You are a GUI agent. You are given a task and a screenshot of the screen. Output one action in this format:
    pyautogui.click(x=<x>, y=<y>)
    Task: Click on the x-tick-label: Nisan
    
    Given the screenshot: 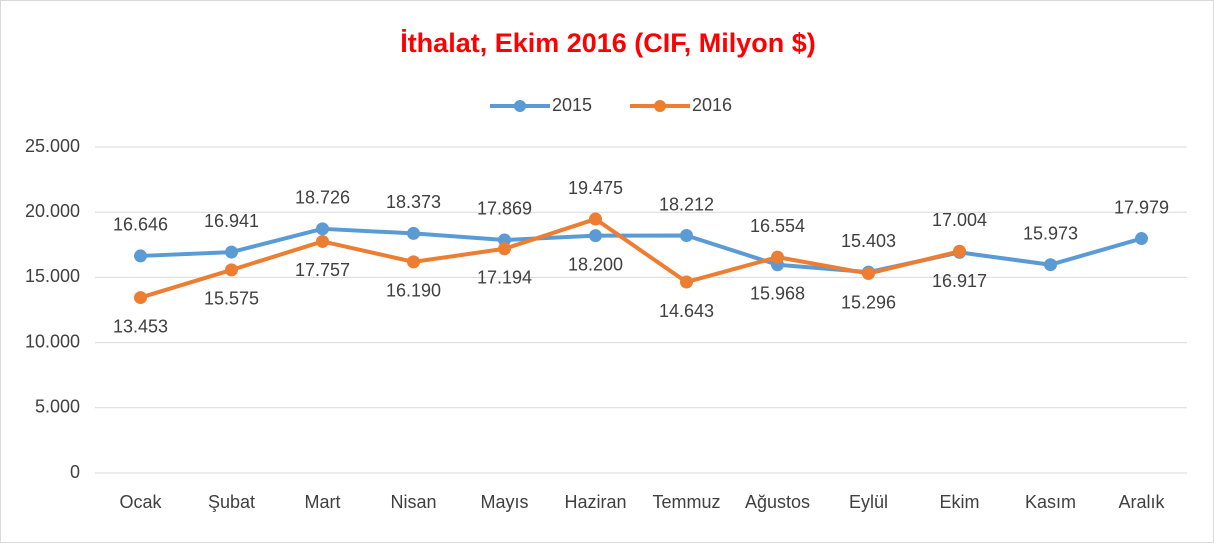 What is the action you would take?
    pyautogui.click(x=413, y=502)
    